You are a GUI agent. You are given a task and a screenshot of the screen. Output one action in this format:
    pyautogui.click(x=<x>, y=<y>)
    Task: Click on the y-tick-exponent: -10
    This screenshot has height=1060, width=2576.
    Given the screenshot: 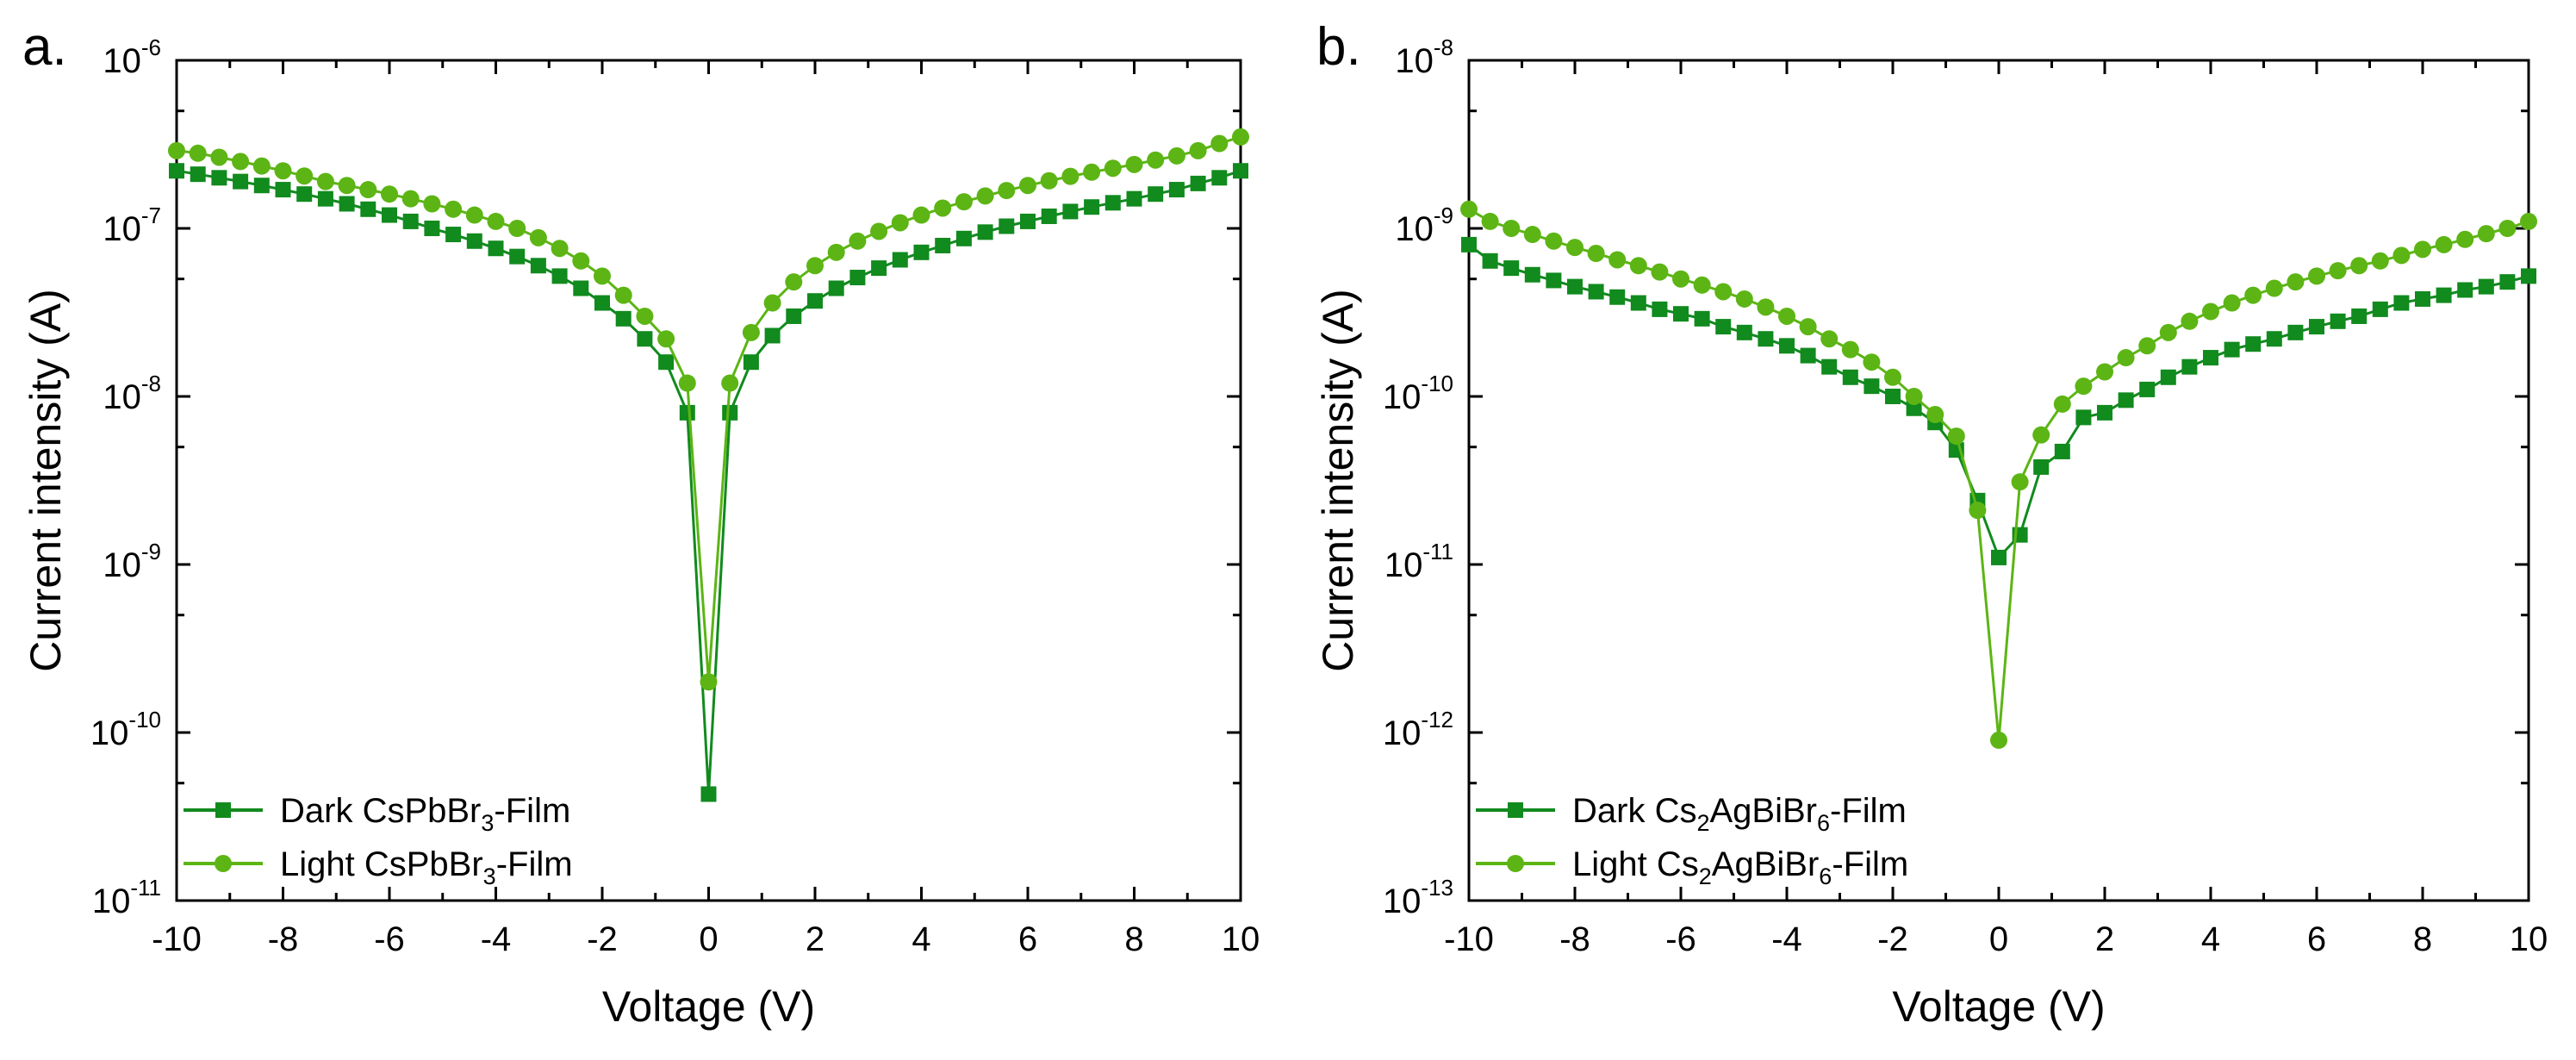 What is the action you would take?
    pyautogui.click(x=1437, y=384)
    